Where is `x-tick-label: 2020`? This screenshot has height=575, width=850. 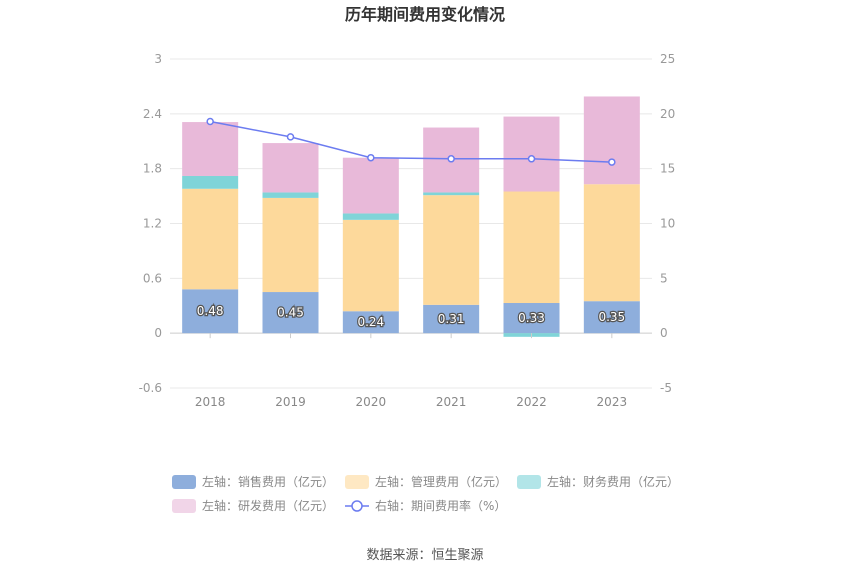 x-tick-label: 2020 is located at coordinates (371, 402).